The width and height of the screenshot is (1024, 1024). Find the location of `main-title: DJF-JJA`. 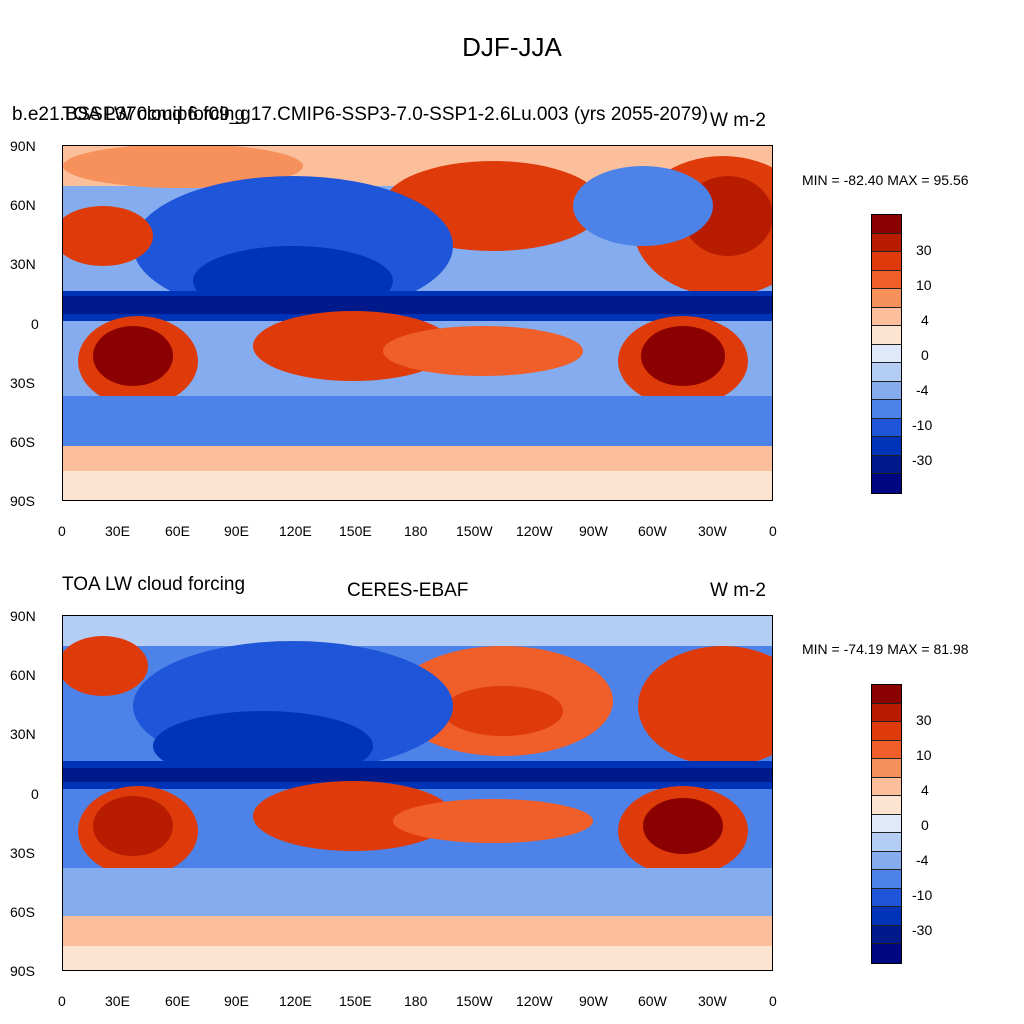

main-title: DJF-JJA is located at coordinates (512, 47).